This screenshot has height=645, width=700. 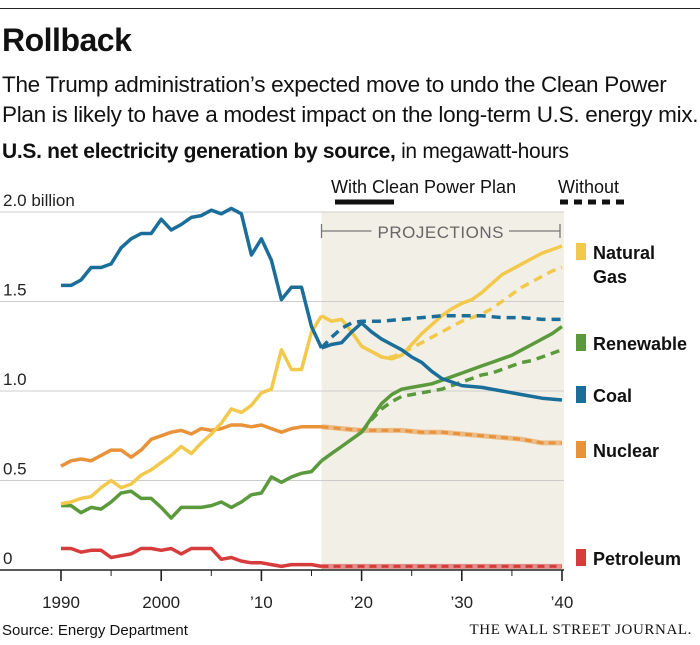 I want to click on legend-without-label: Without, so click(x=588, y=187).